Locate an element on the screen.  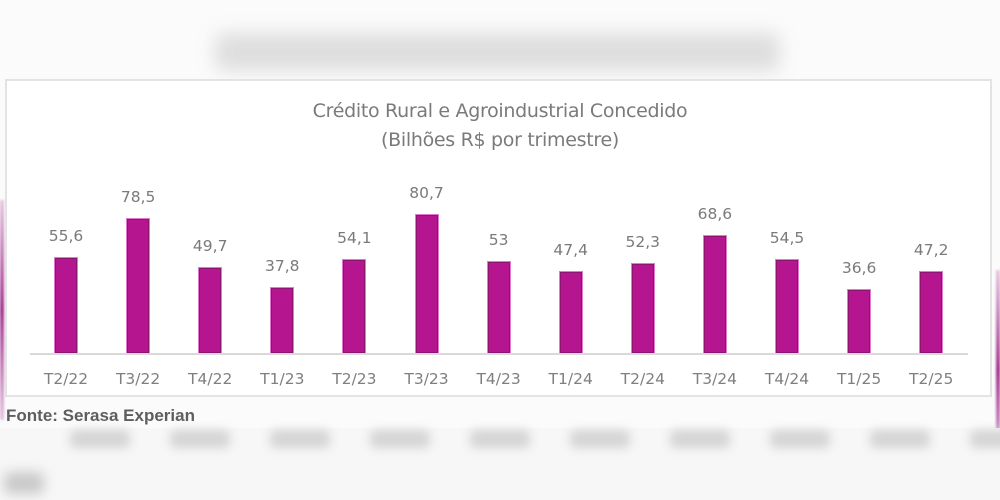
bar-value-label: 37,8 is located at coordinates (282, 266).